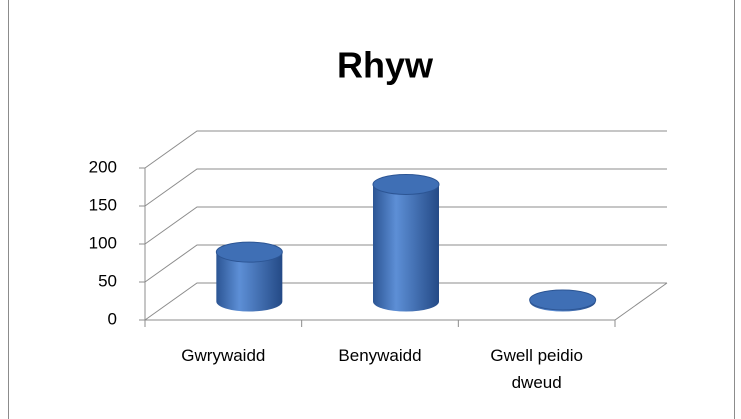  What do you see at coordinates (112, 318) in the screenshot?
I see `y-tick-label: 0` at bounding box center [112, 318].